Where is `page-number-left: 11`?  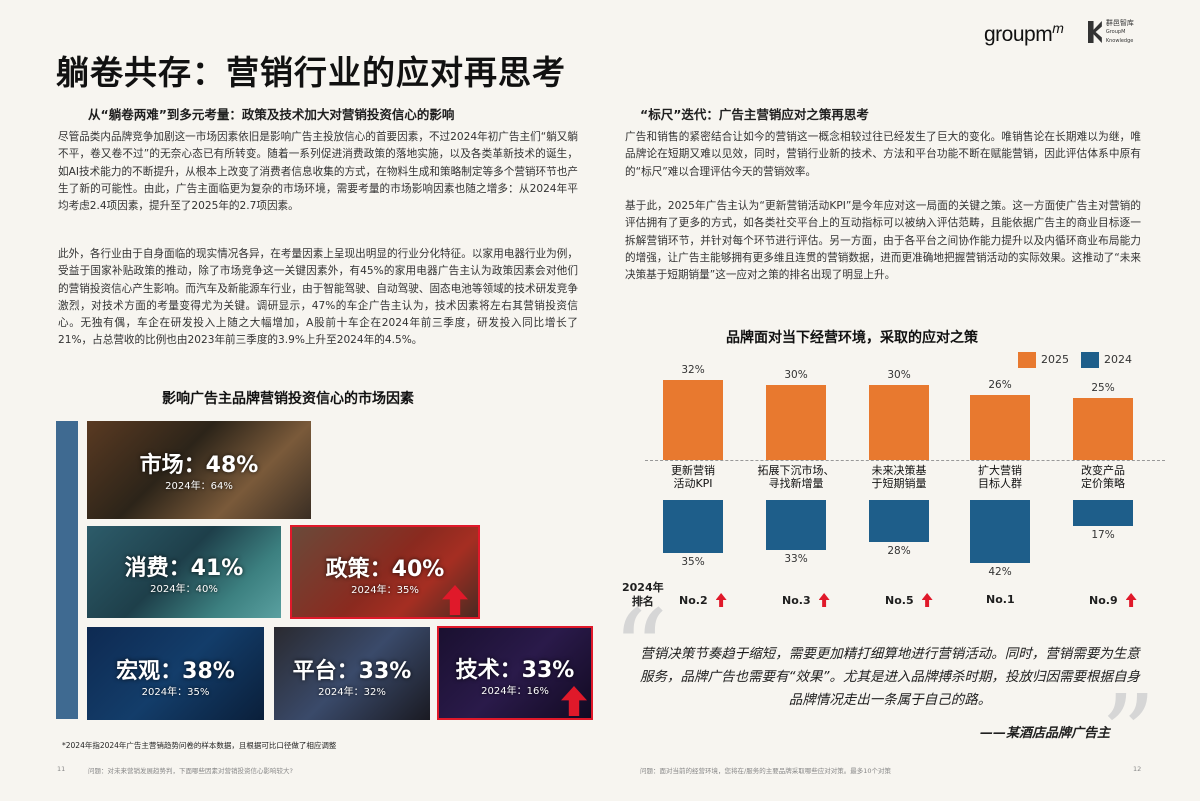
page-number-left: 11 is located at coordinates (61, 769).